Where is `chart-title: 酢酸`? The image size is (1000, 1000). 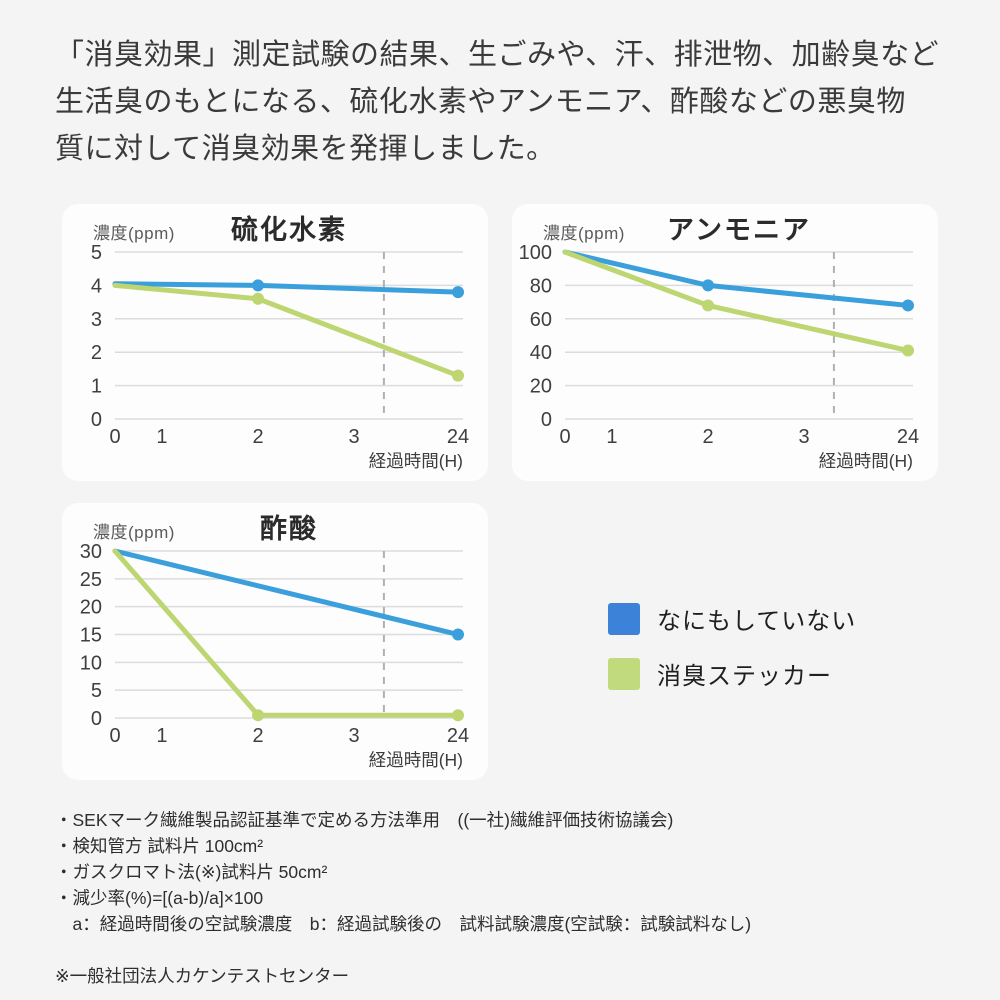 chart-title: 酢酸 is located at coordinates (289, 529).